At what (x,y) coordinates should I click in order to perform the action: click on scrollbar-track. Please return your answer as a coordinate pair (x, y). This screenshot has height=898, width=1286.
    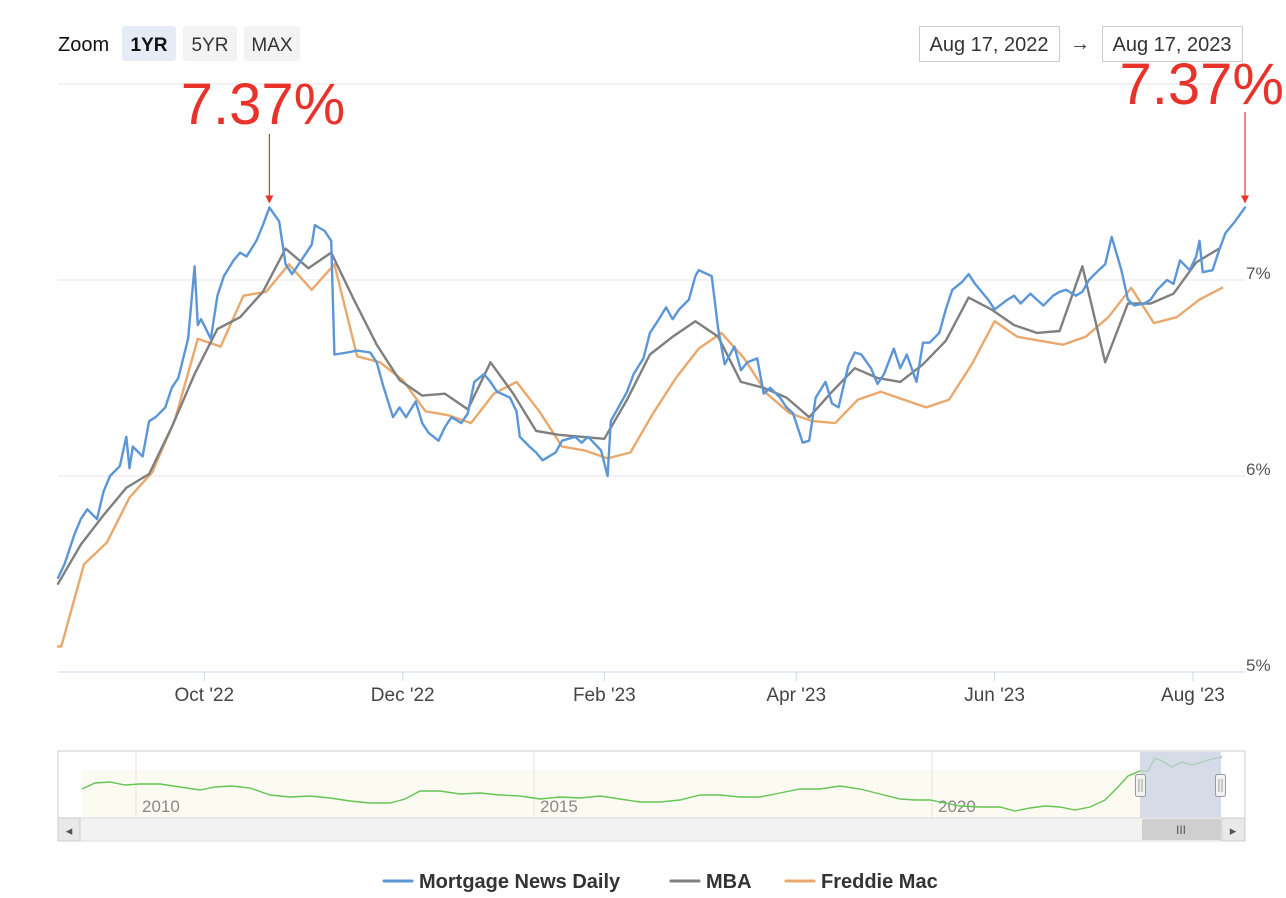
    Looking at the image, I should click on (651, 829).